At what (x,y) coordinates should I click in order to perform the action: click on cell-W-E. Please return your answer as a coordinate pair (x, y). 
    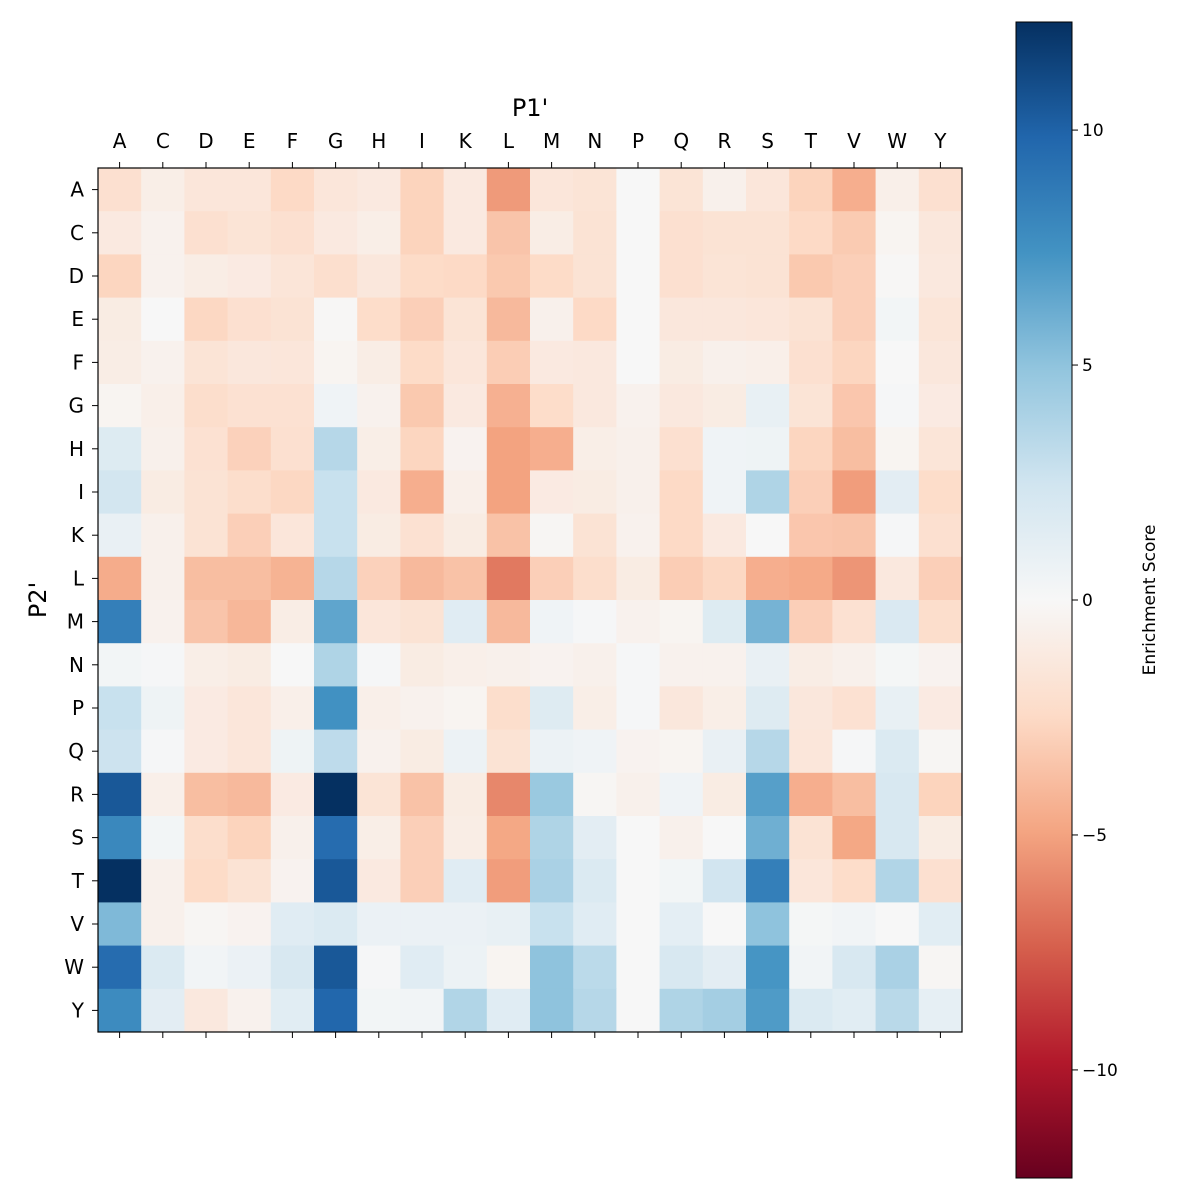
    Looking at the image, I should click on (249, 967).